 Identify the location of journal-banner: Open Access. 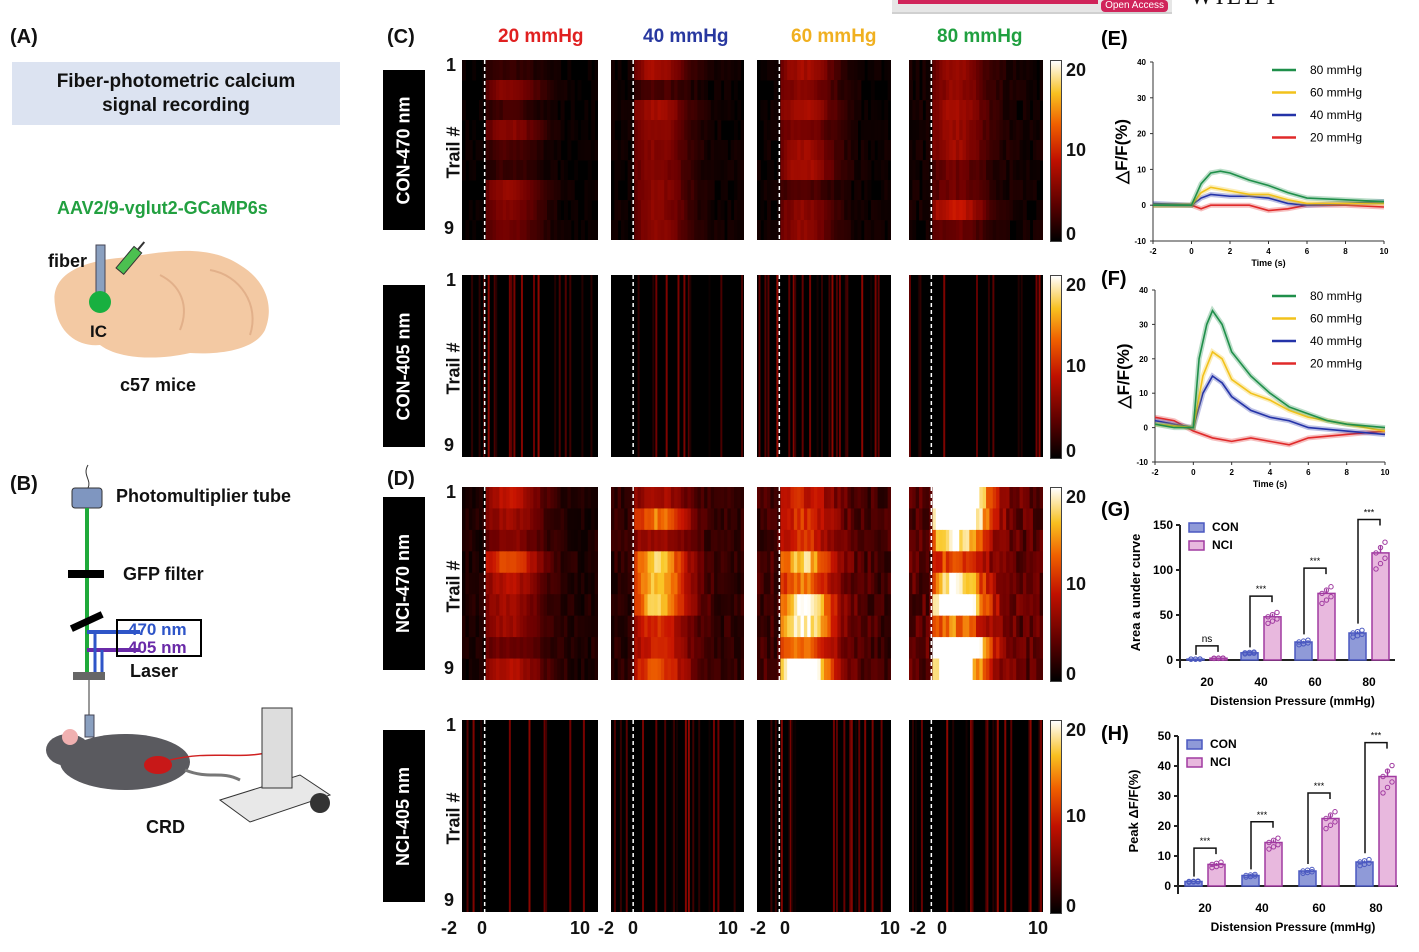
(1032, 7).